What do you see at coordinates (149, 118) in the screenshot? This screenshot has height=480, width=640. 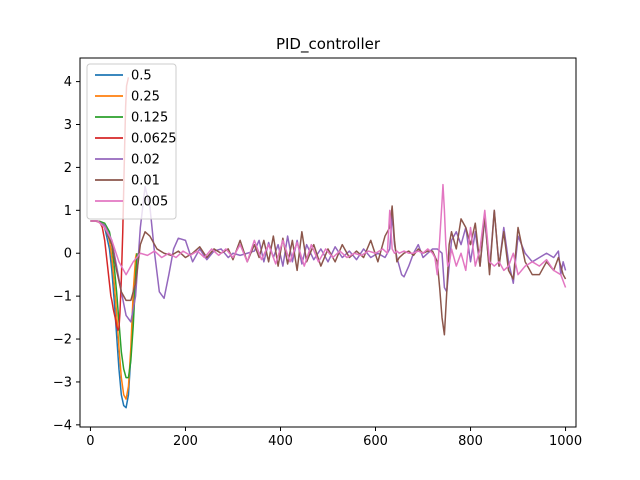 I see `legend-label: 0.125` at bounding box center [149, 118].